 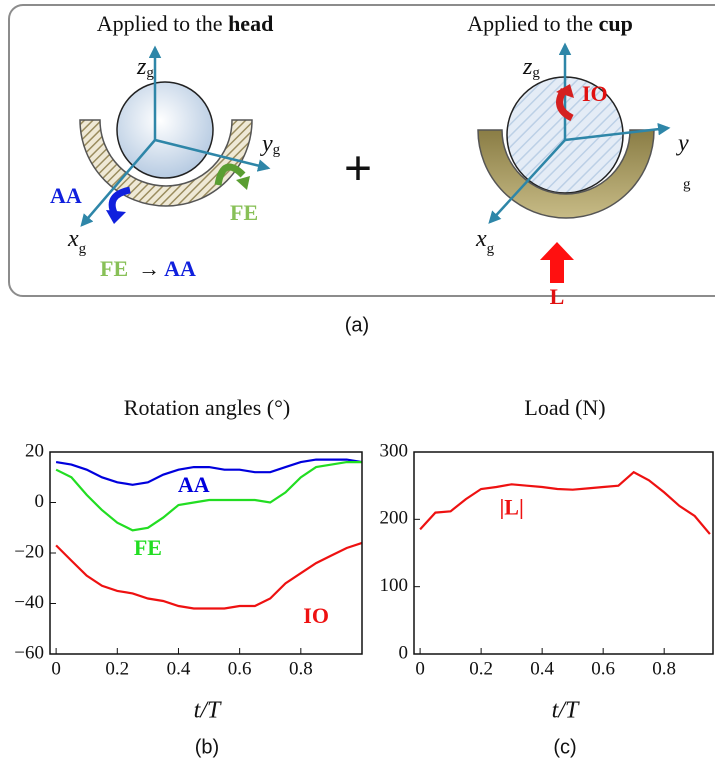 I want to click on axis-label: y, so click(x=682, y=144).